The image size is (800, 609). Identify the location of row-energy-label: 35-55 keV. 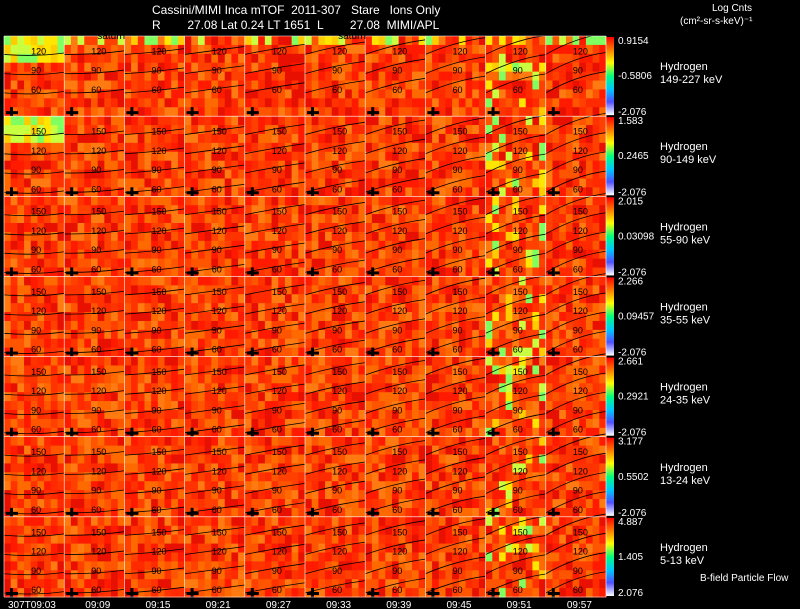
(685, 321).